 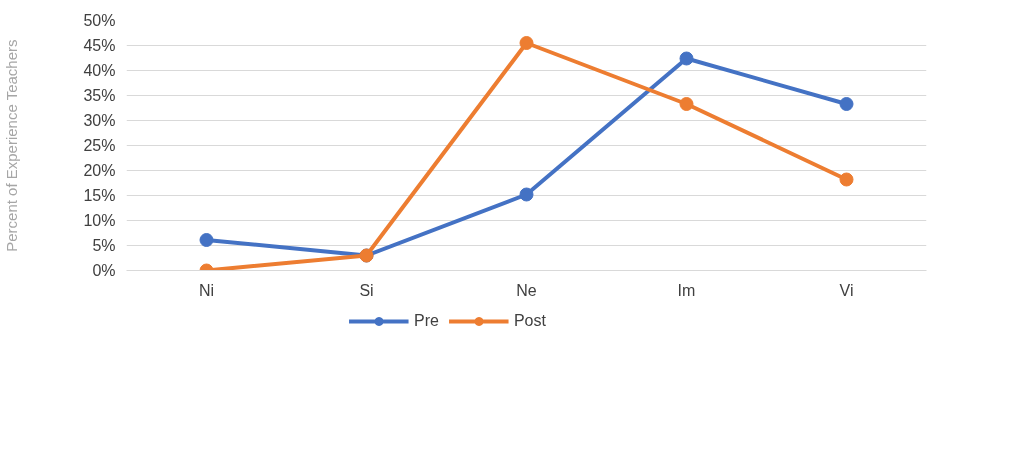 I want to click on y-tick-label: 50%, so click(x=99, y=20).